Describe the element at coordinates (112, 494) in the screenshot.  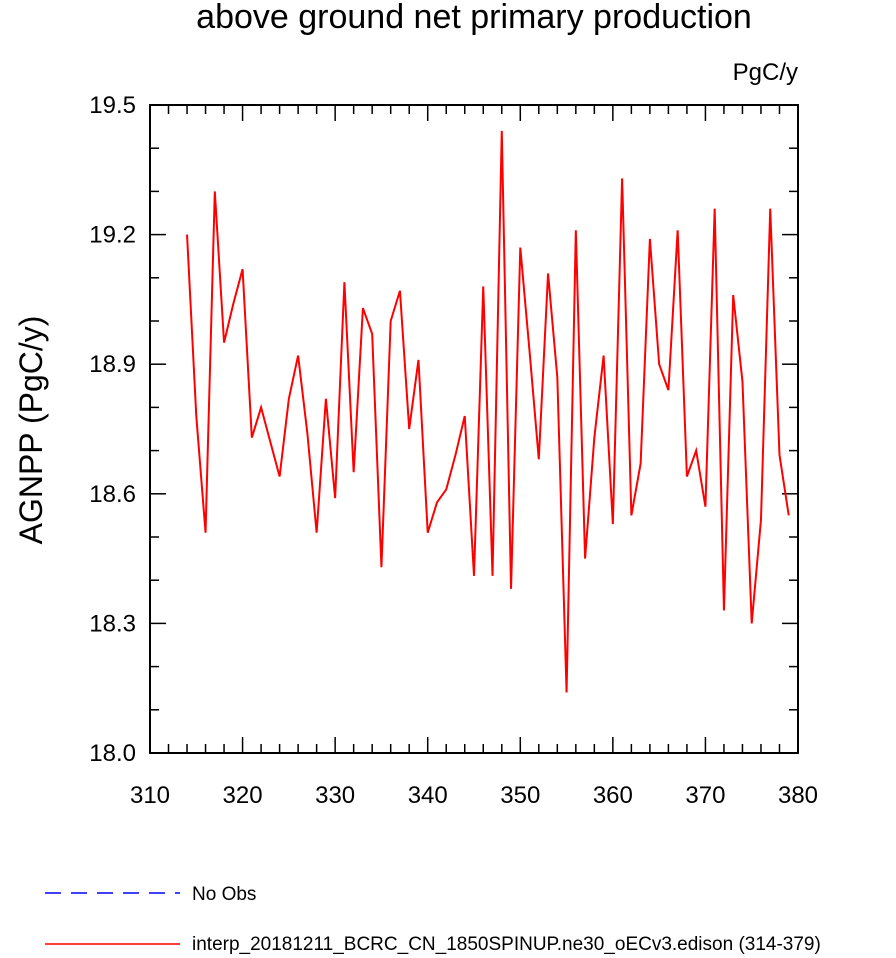
I see `y-tick-label: 18.6` at that location.